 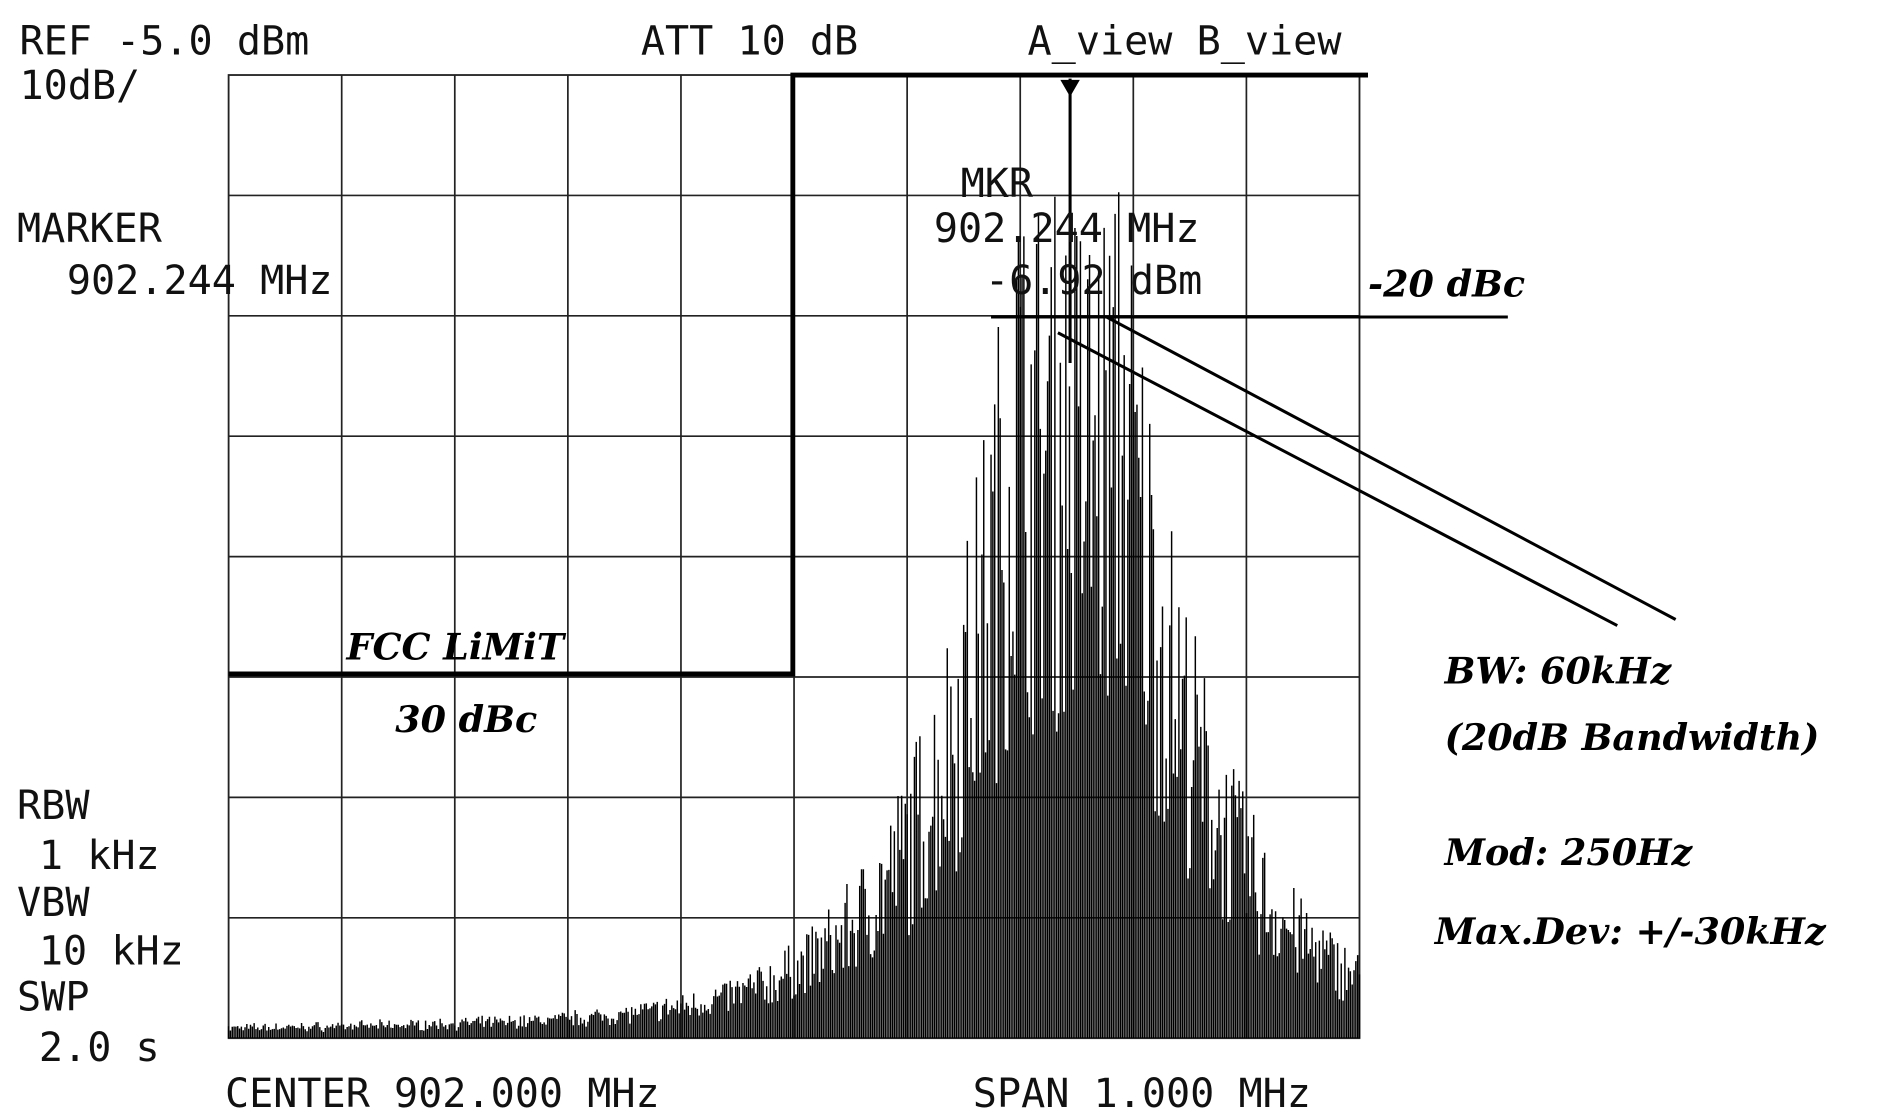 What do you see at coordinates (456, 647) in the screenshot?
I see `fcc-limit-label: FCC LiMiT` at bounding box center [456, 647].